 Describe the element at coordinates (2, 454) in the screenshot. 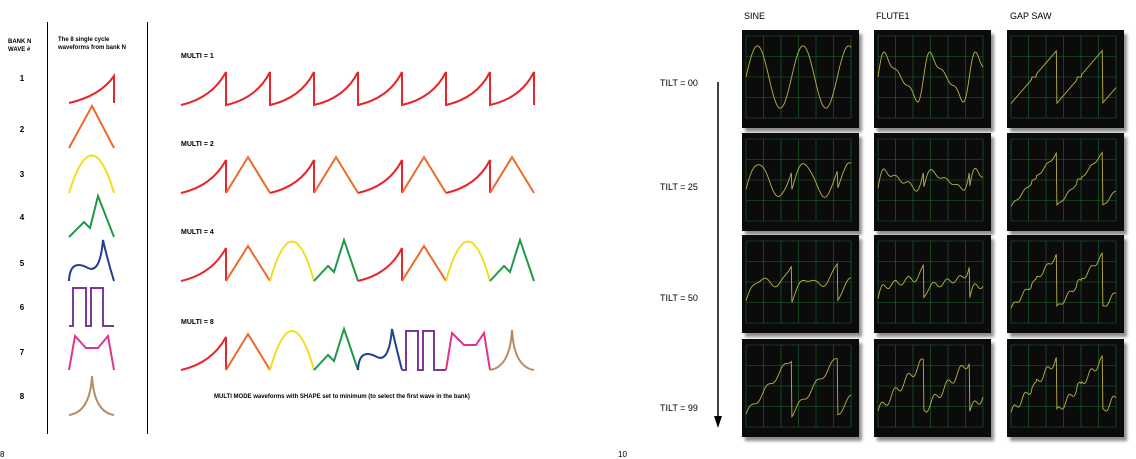

I see `page-number-left: 8` at that location.